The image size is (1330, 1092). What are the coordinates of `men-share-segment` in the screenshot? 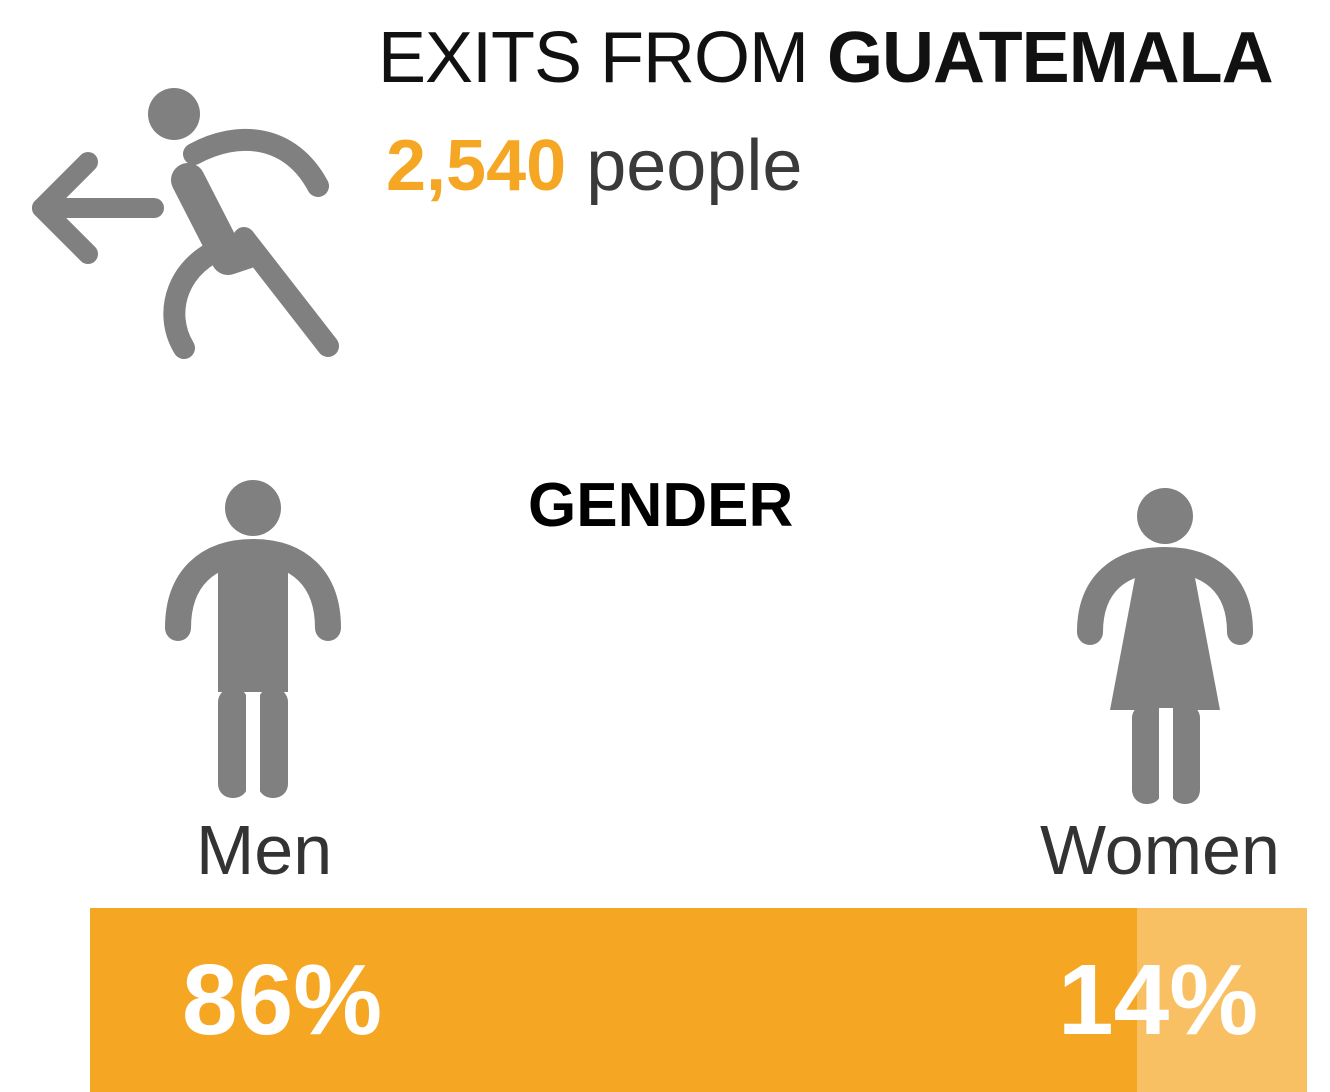 It's located at (613, 1000).